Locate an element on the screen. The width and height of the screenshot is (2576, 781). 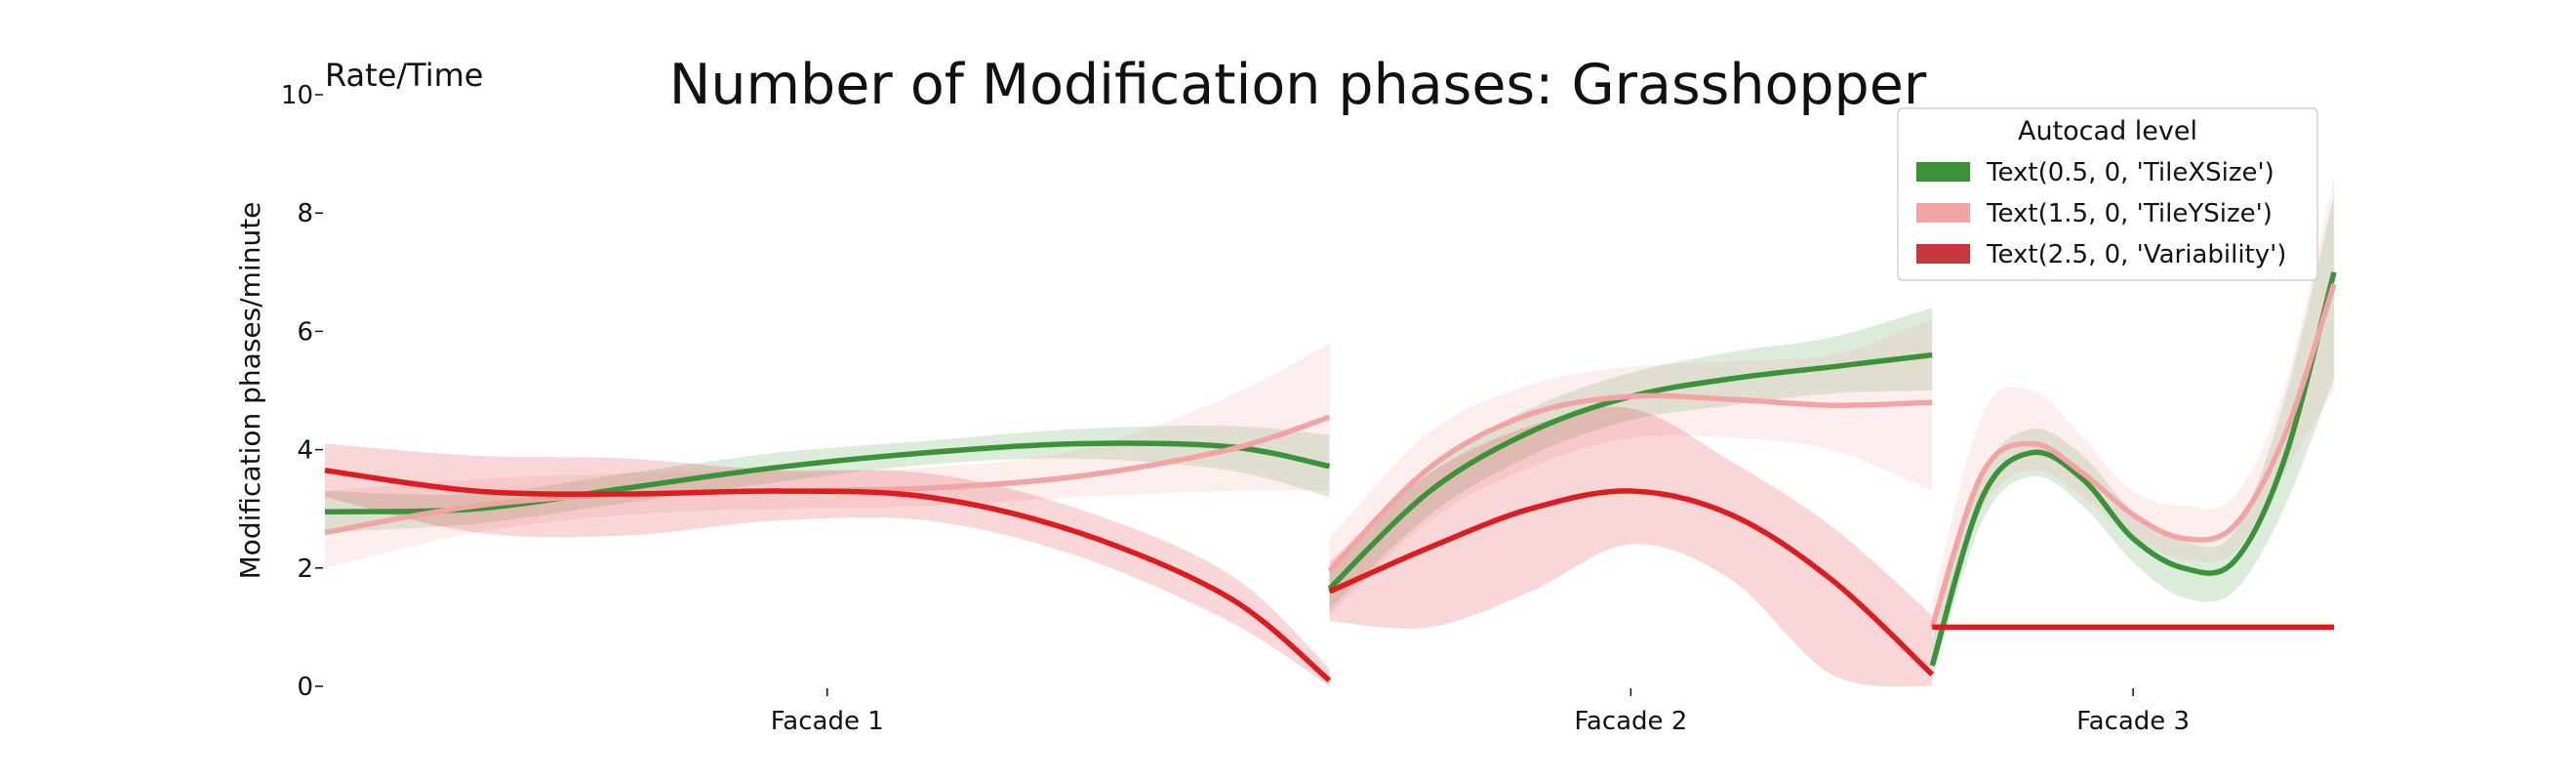
y-axis: 0 2 4 6 8 10 is located at coordinates (302, 391).